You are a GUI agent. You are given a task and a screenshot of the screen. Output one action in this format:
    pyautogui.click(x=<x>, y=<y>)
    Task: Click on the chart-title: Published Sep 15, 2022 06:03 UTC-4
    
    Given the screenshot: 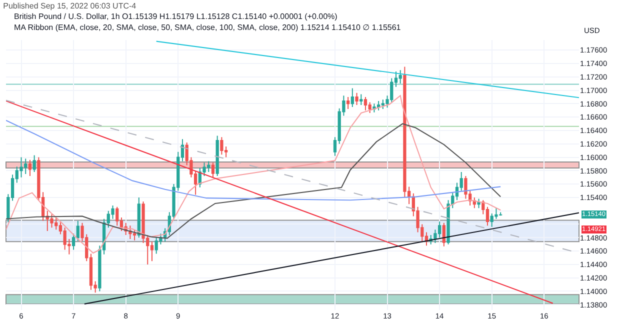 What is the action you would take?
    pyautogui.click(x=70, y=6)
    